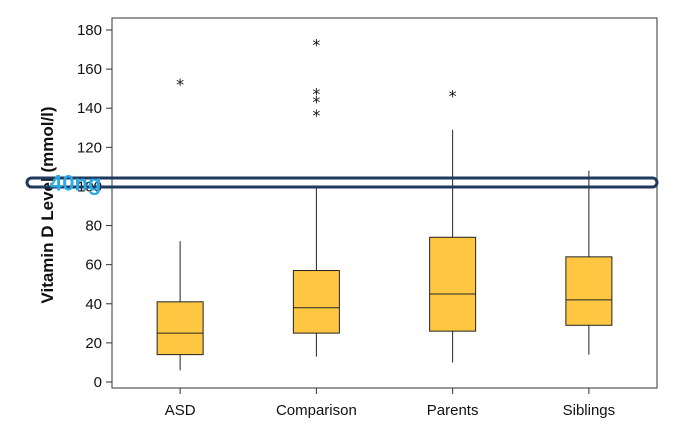 The width and height of the screenshot is (679, 430). I want to click on y-tick-label: 20, so click(93, 343).